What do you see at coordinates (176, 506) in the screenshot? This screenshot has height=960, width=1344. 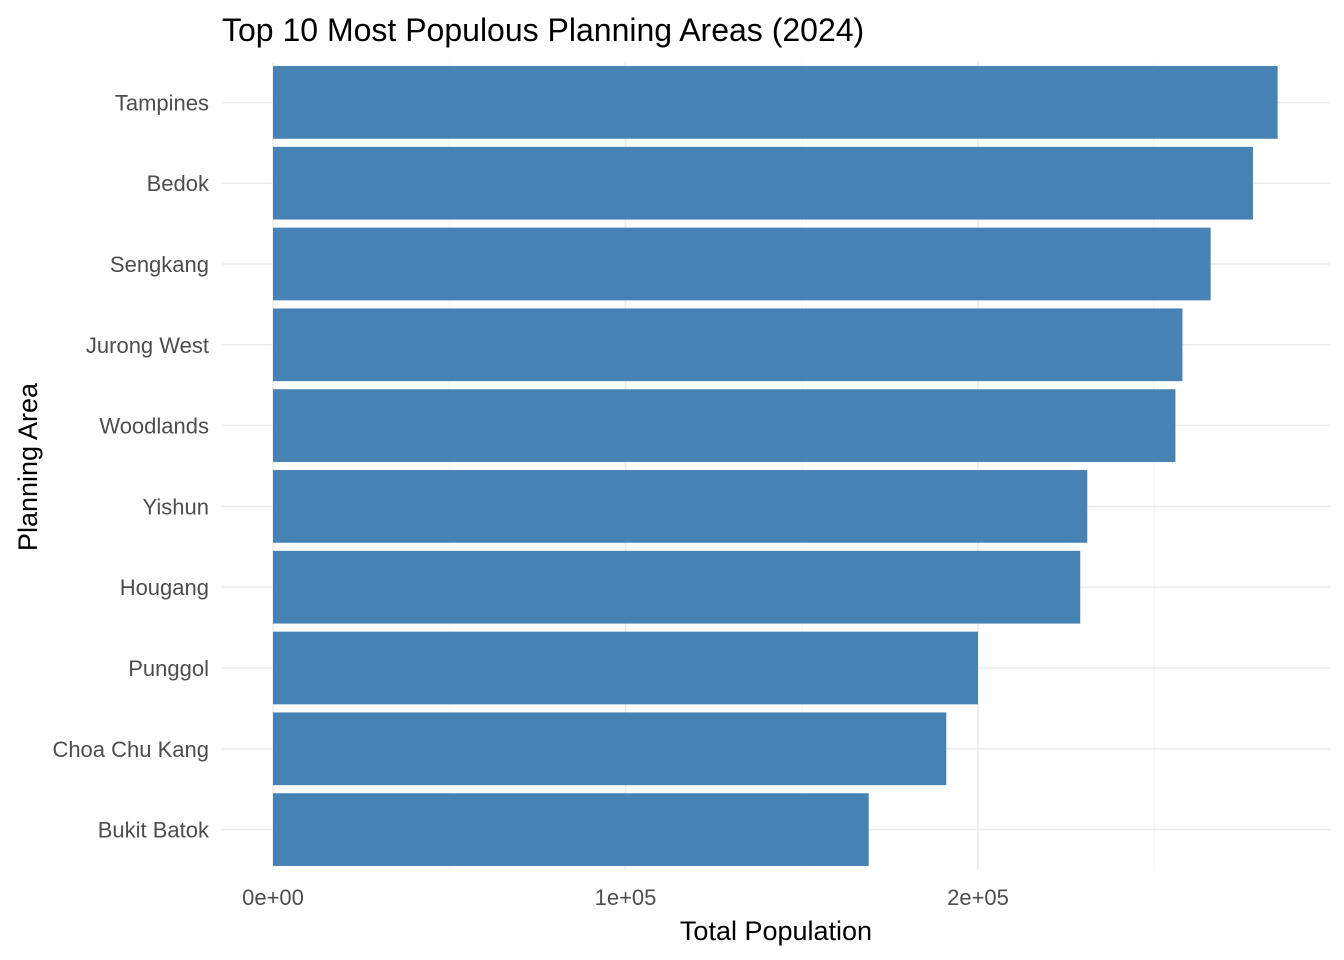 I see `y-tick-label: Yishun` at bounding box center [176, 506].